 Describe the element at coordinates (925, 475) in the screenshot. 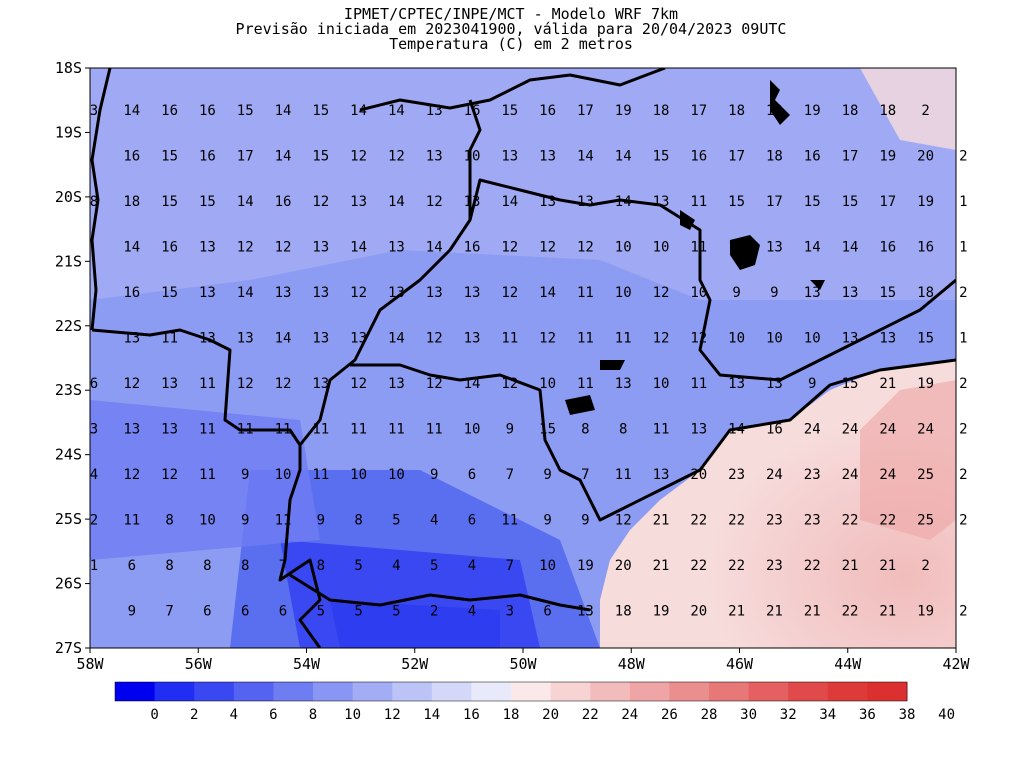

I see `temperature-value: 25` at that location.